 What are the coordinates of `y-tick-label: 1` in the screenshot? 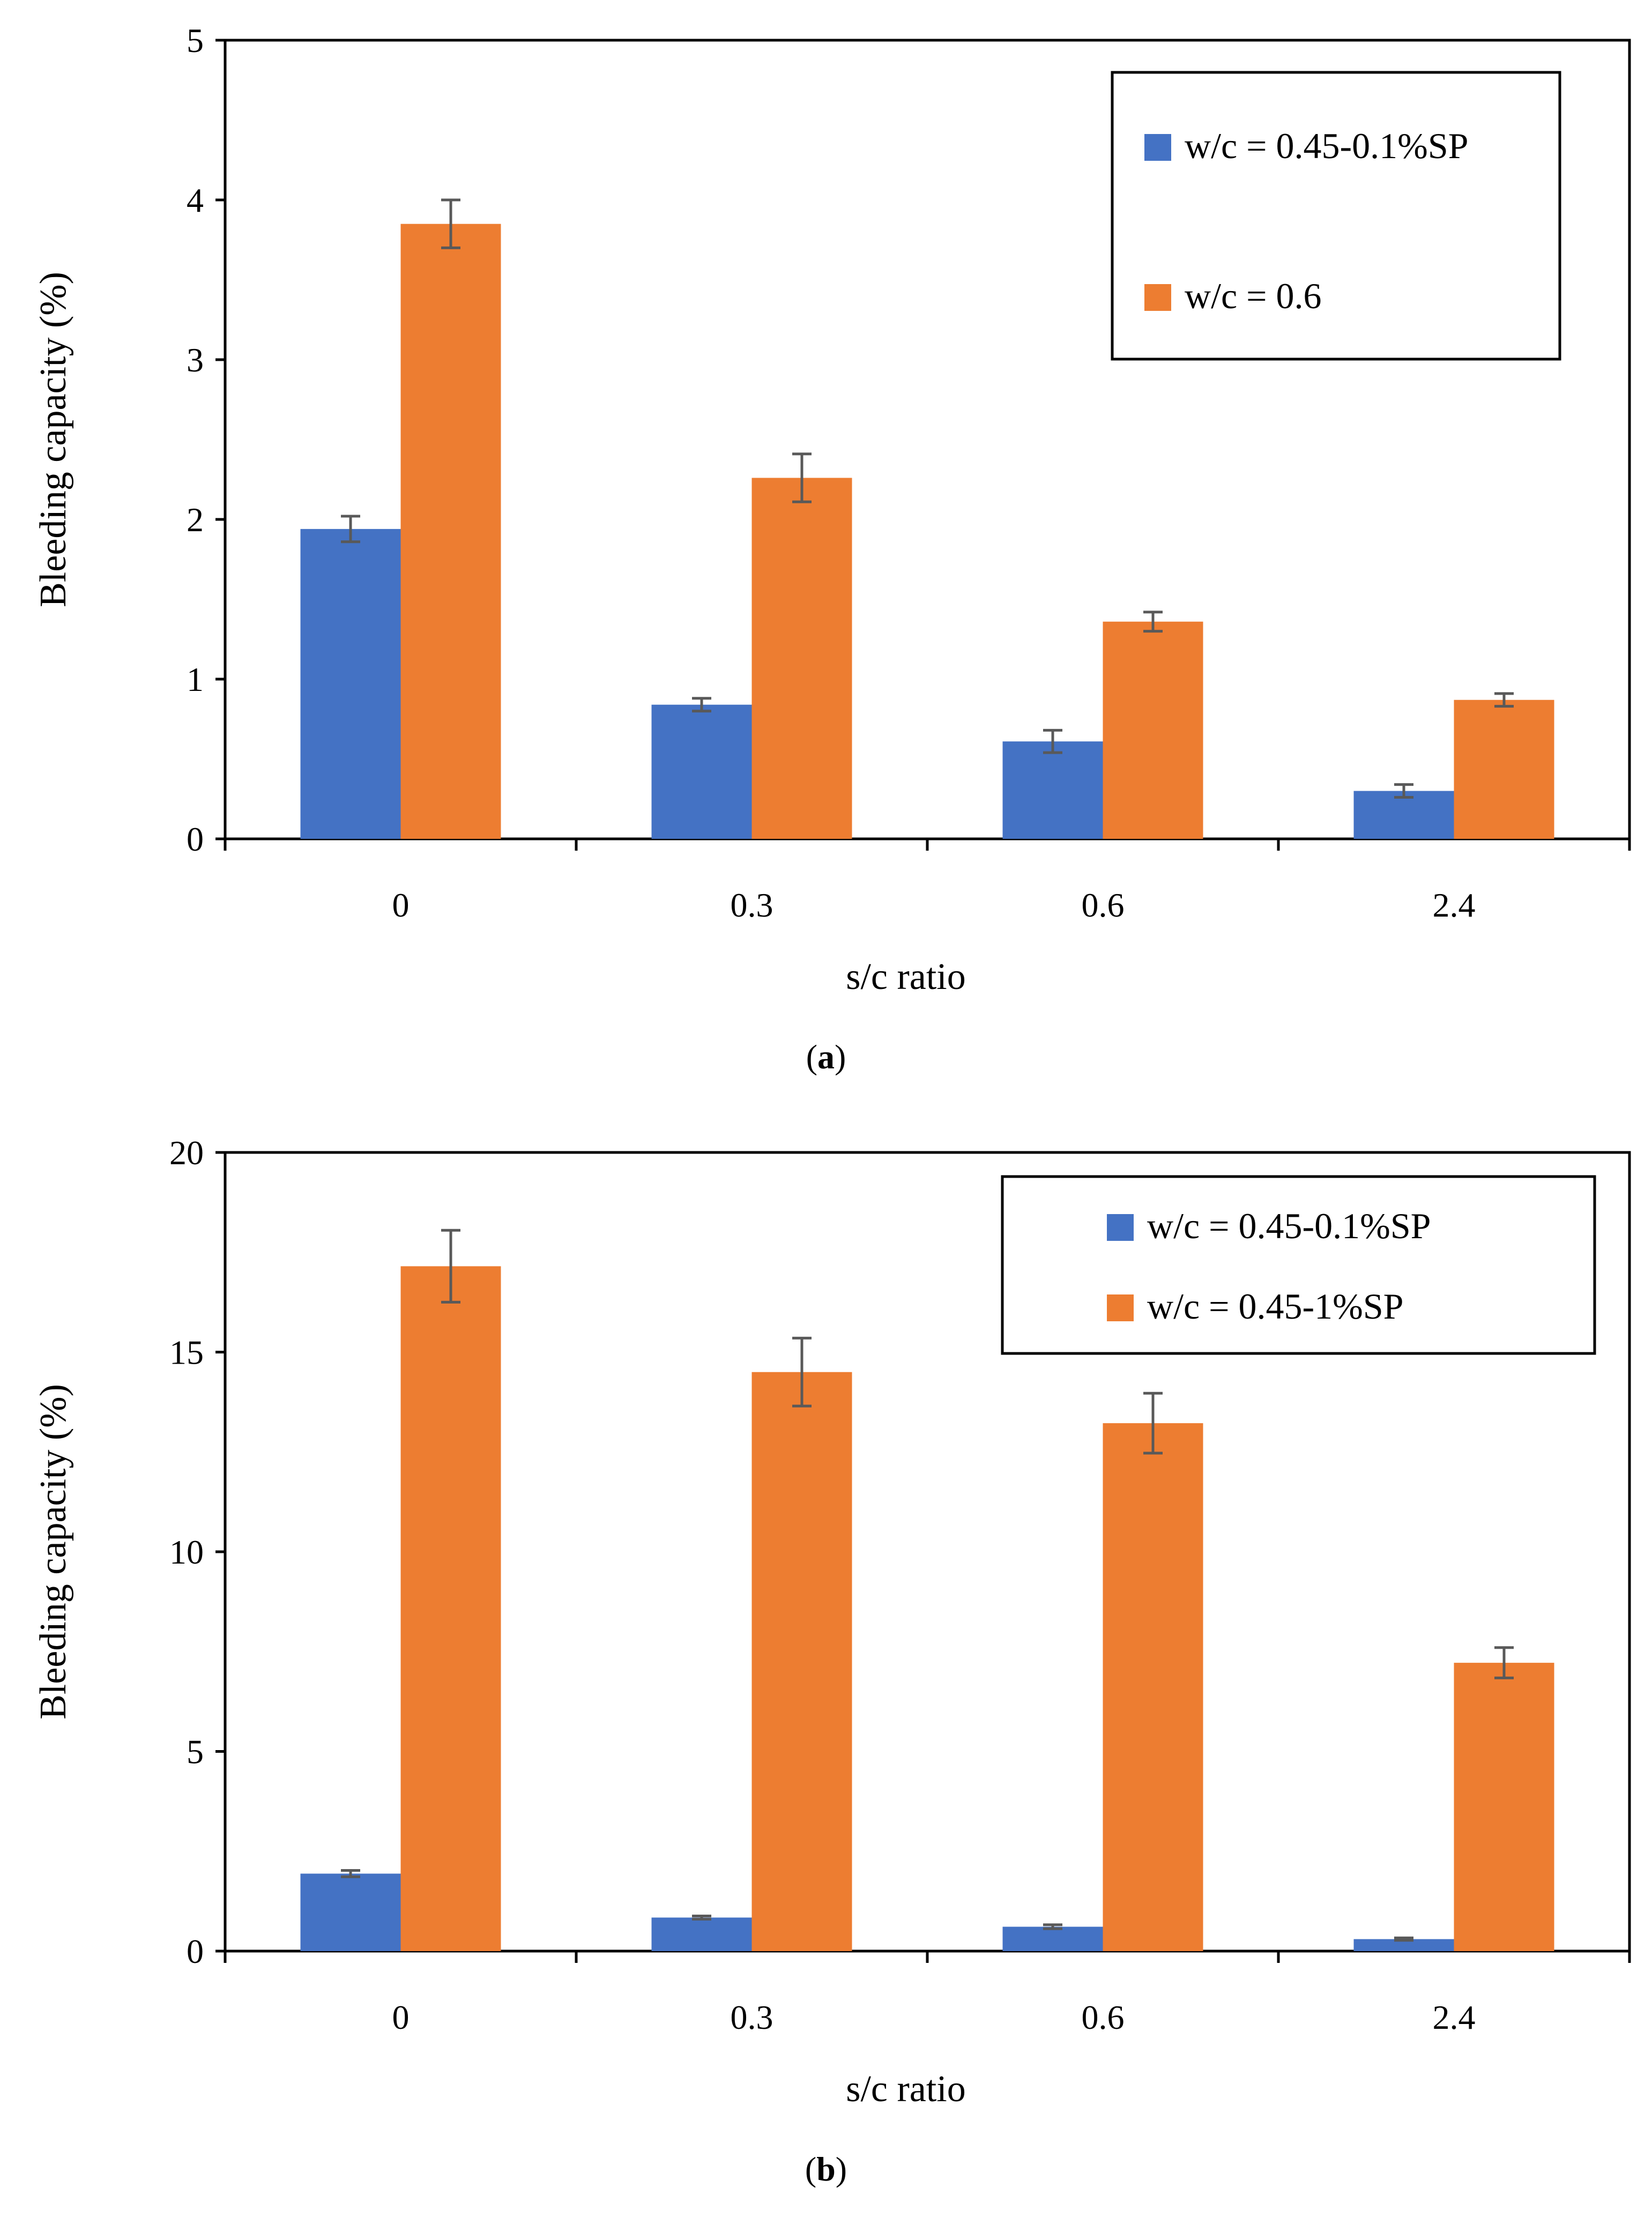 It's located at (195, 679).